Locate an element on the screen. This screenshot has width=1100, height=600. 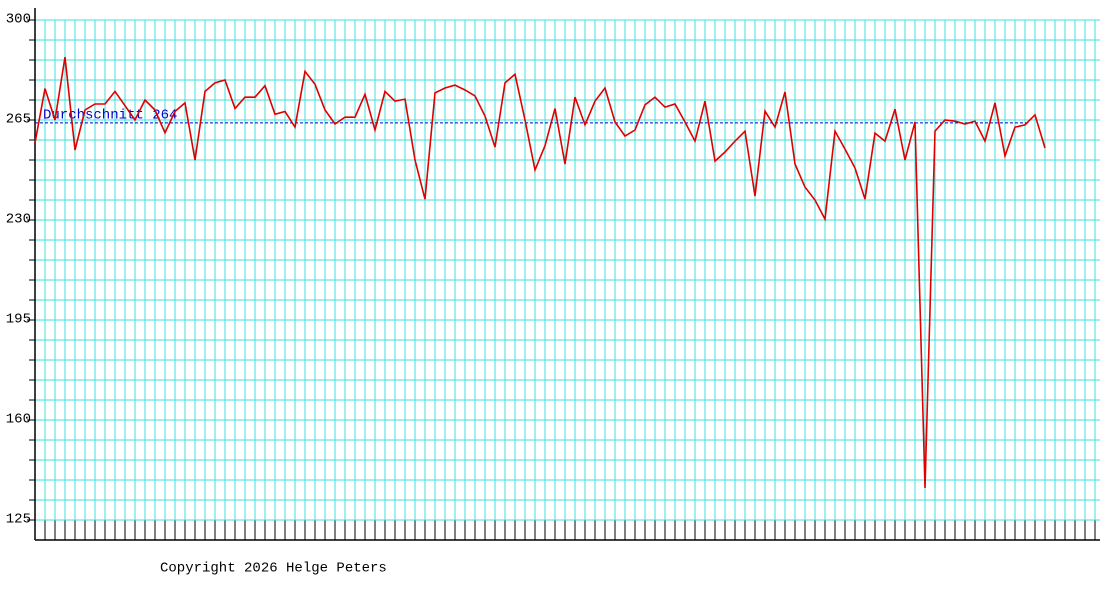
y-tick-label: 265 is located at coordinates (18, 120).